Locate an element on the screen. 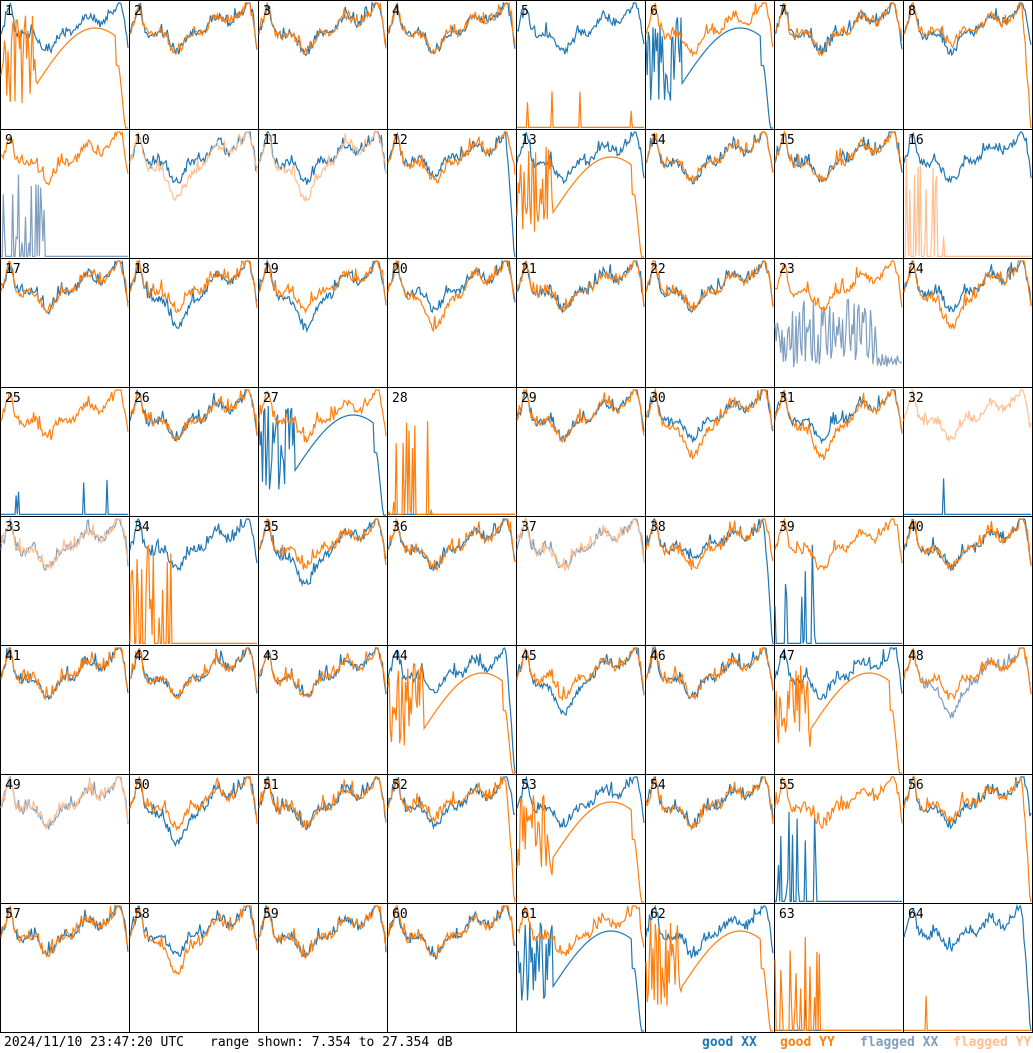  panel-label: 62 is located at coordinates (658, 914).